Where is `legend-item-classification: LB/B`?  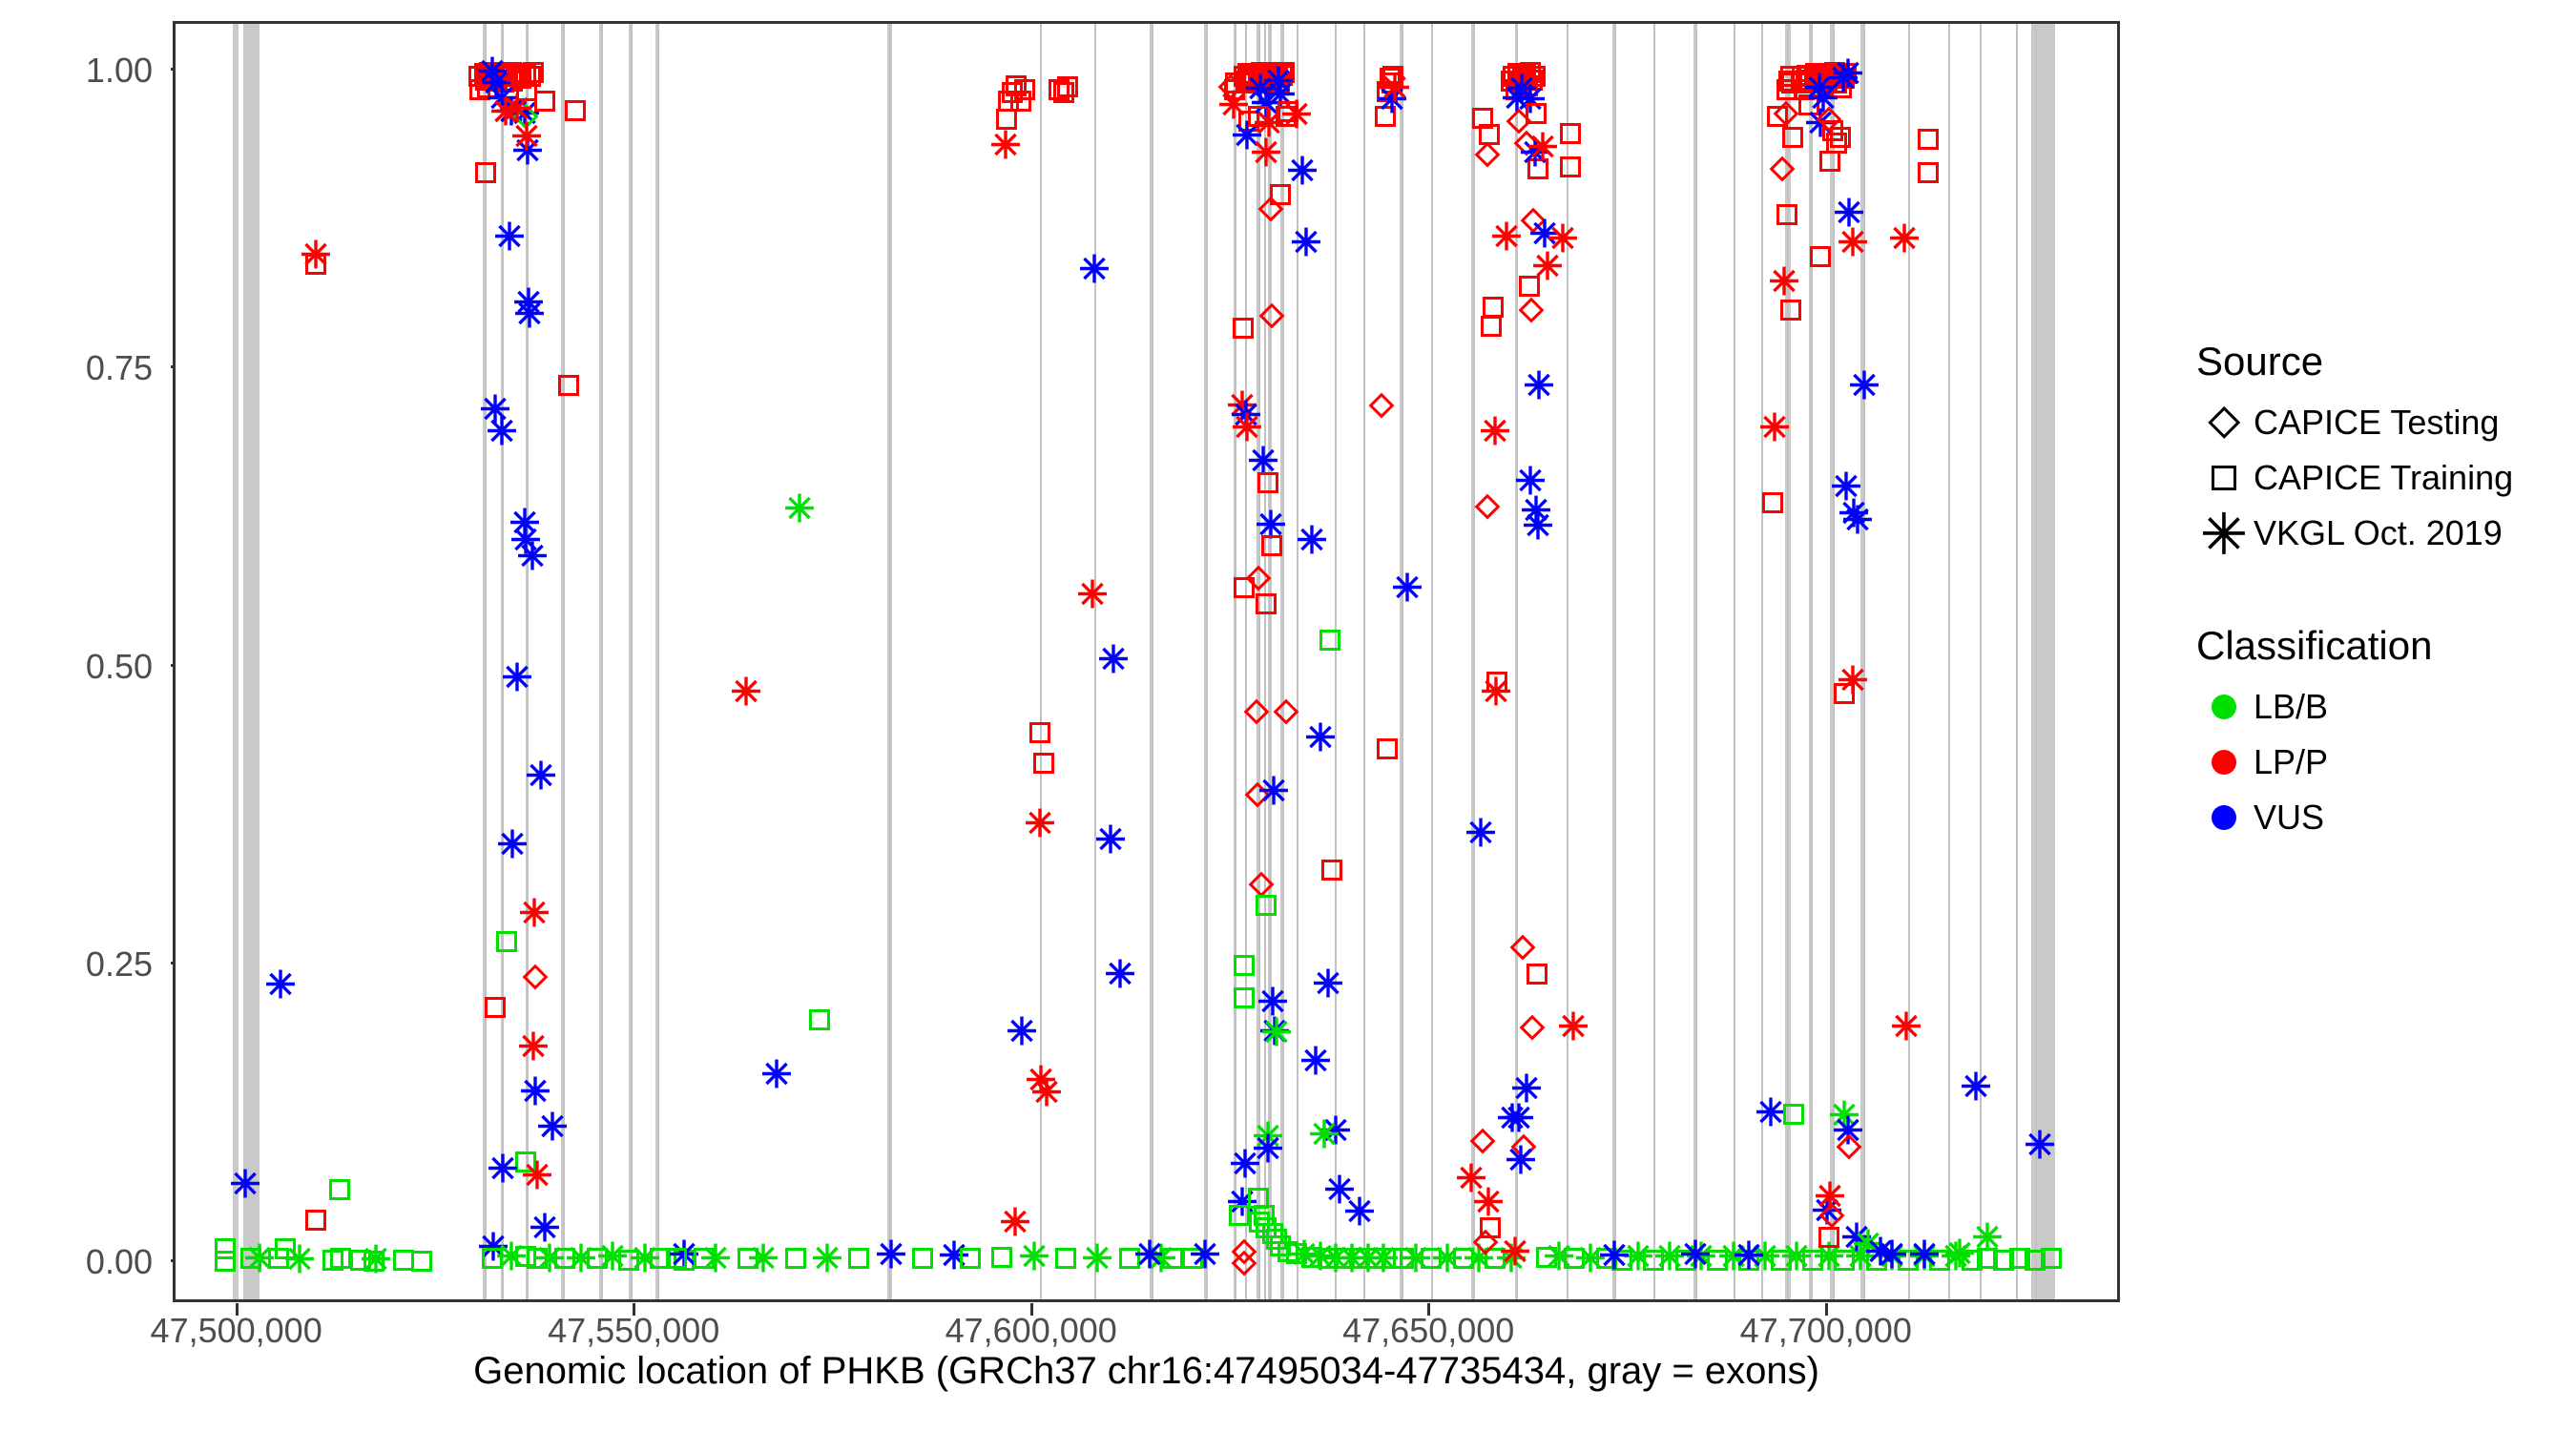
legend-item-classification: LB/B is located at coordinates (2380, 707).